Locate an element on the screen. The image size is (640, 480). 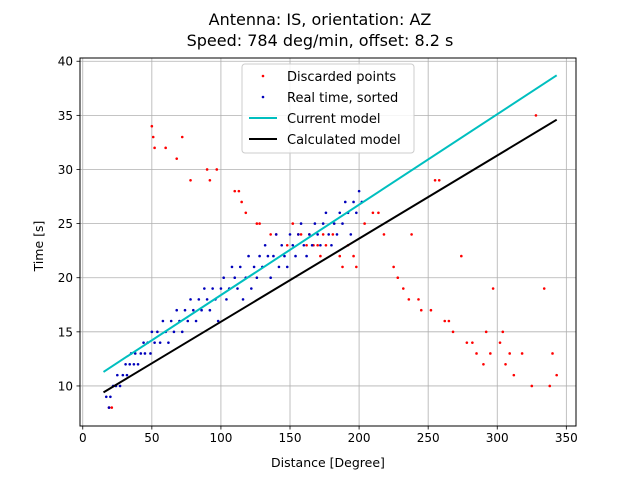
legend-label-discarded: Discarded points is located at coordinates (341, 77).